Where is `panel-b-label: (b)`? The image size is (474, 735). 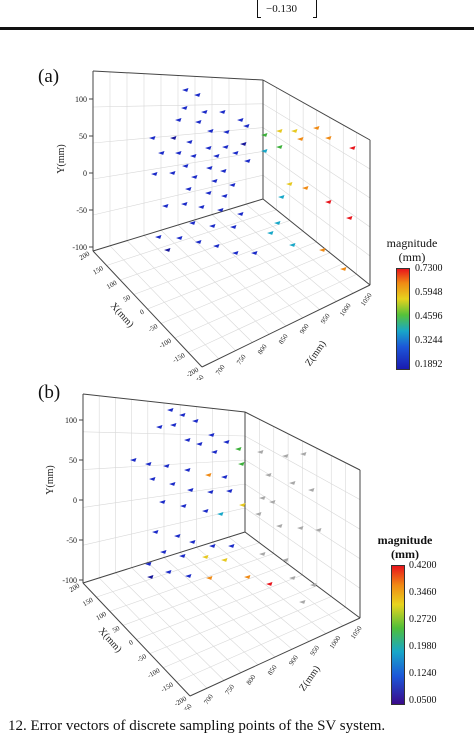
panel-b-label: (b) is located at coordinates (49, 392).